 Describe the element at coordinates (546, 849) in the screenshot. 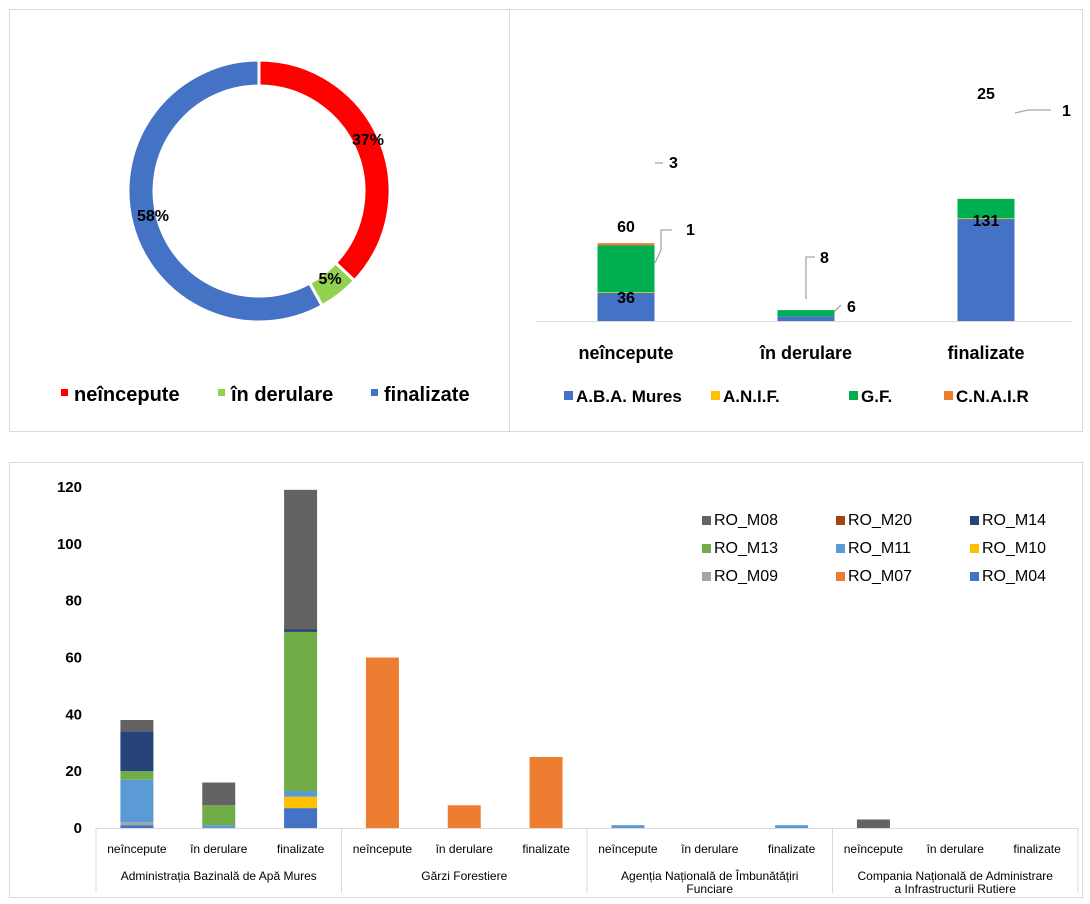

I see `x-tick-label-5-finalizate: finalizate` at that location.